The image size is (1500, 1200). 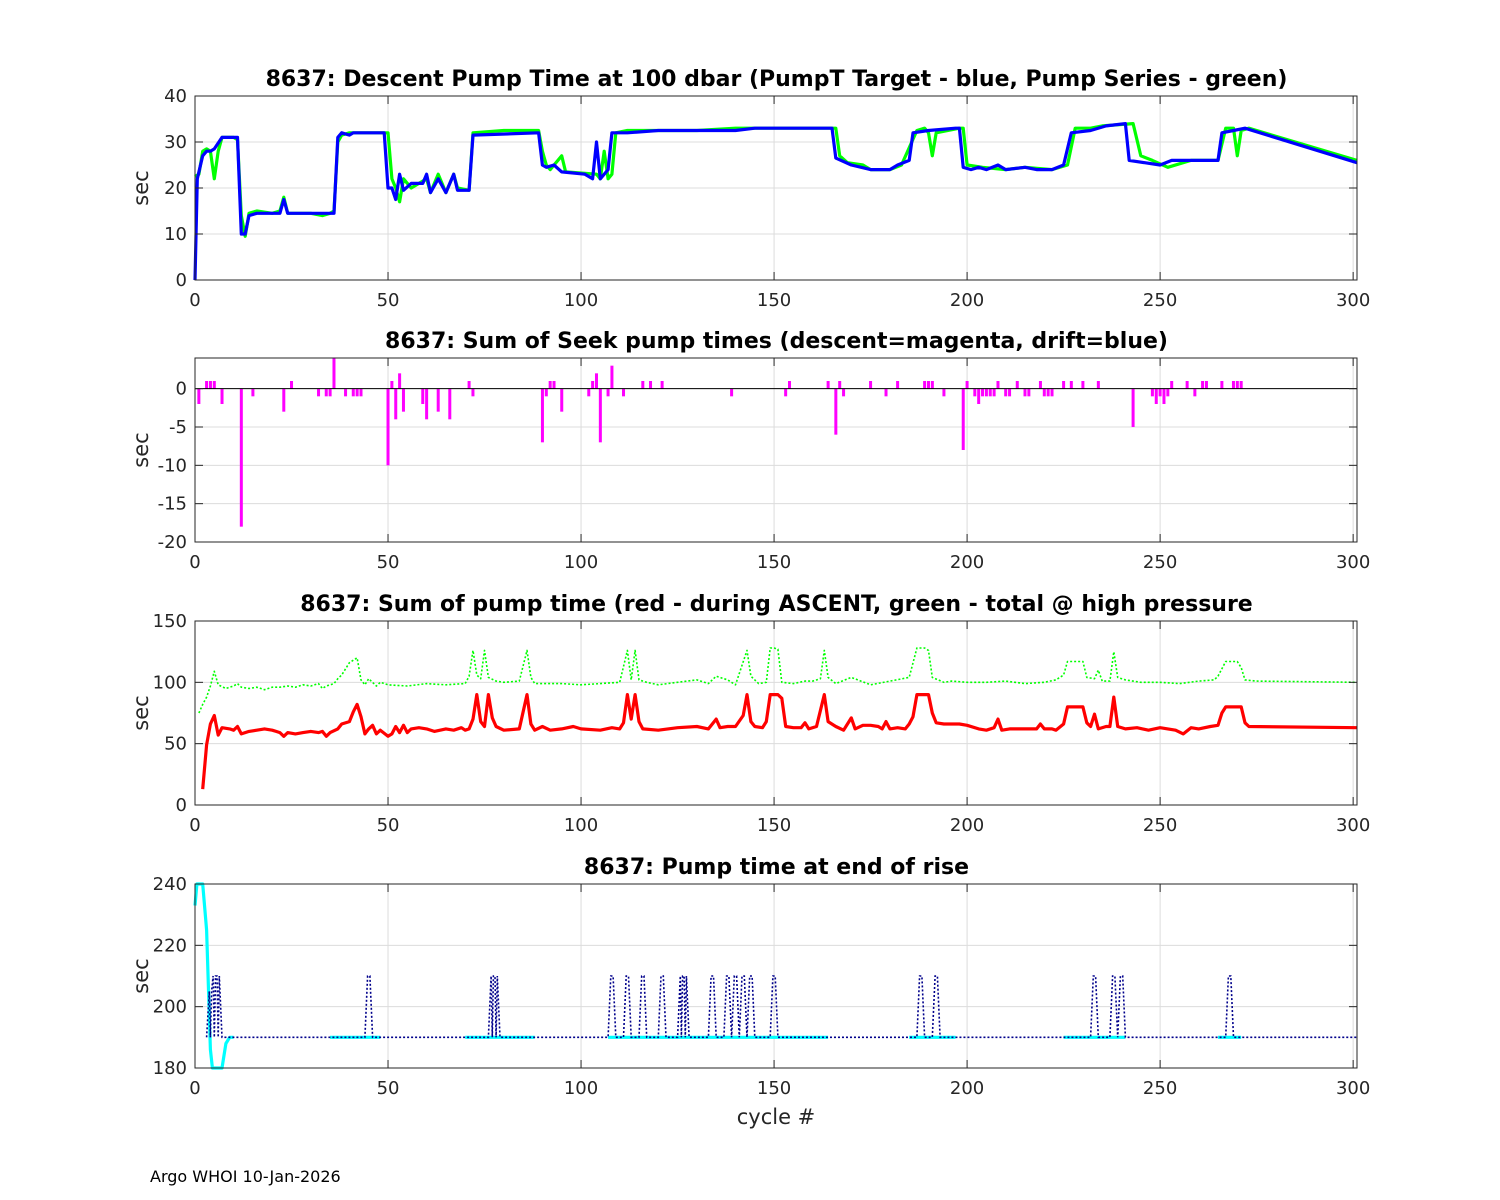 What do you see at coordinates (170, 621) in the screenshot?
I see `y-tick-label: 150` at bounding box center [170, 621].